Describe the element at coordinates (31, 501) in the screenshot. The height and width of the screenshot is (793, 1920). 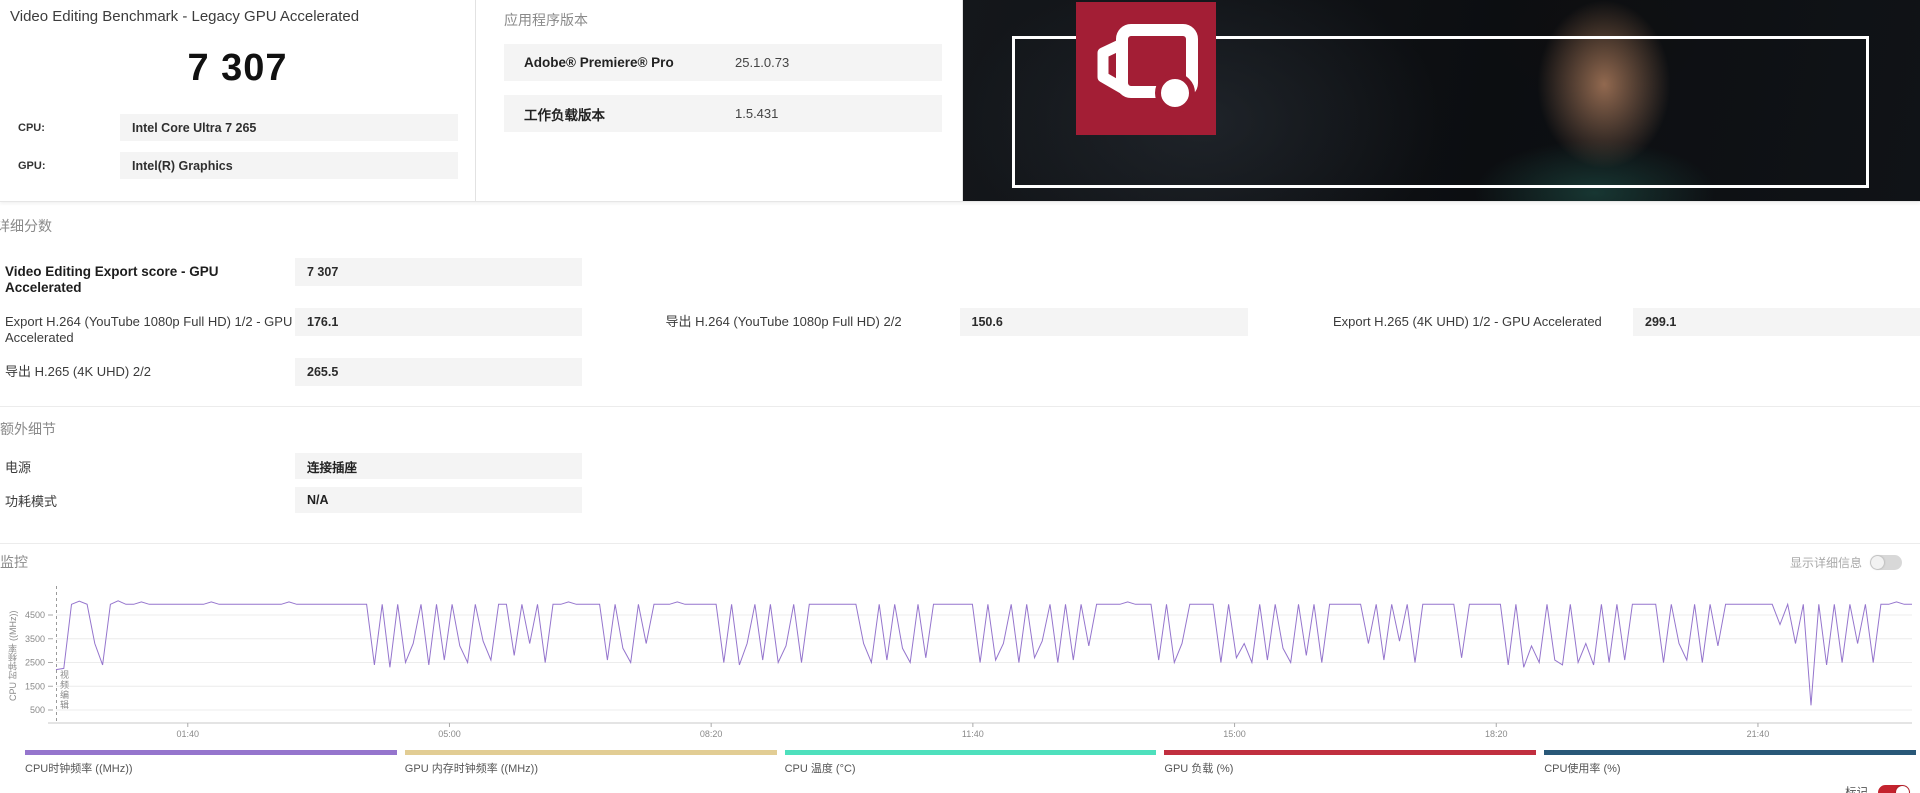
I see `power-mode-label: 功耗模式` at that location.